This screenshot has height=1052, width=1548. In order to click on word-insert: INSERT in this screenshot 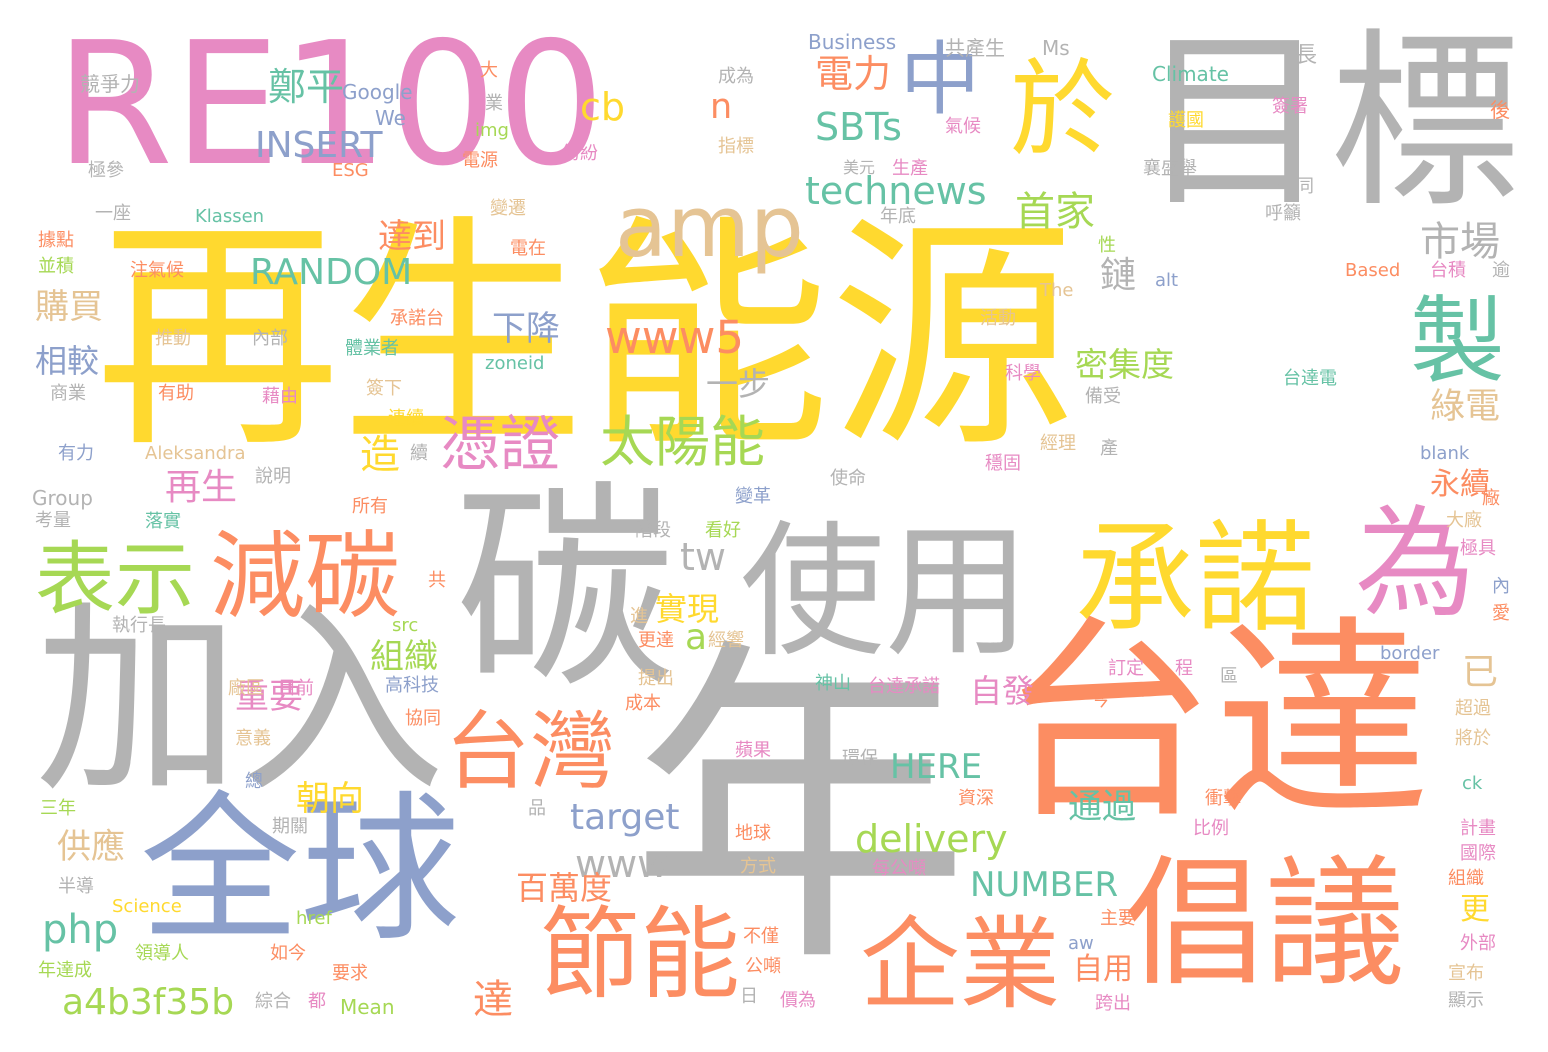, I will do `click(319, 145)`.